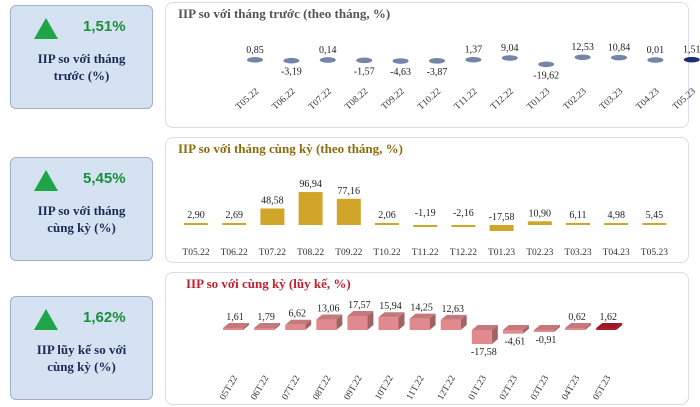  Describe the element at coordinates (577, 317) in the screenshot. I see `data-label-04T.23: 0,62` at that location.